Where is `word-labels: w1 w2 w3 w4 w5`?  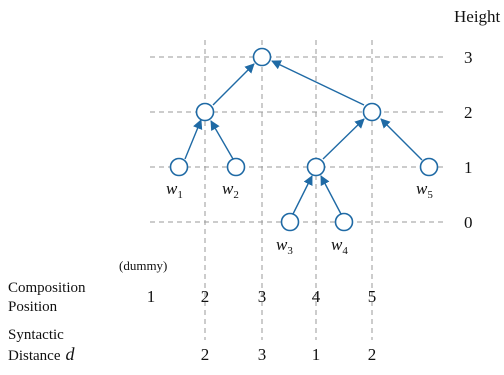
word-labels: w1 w2 w3 w4 w5 is located at coordinates (299, 218).